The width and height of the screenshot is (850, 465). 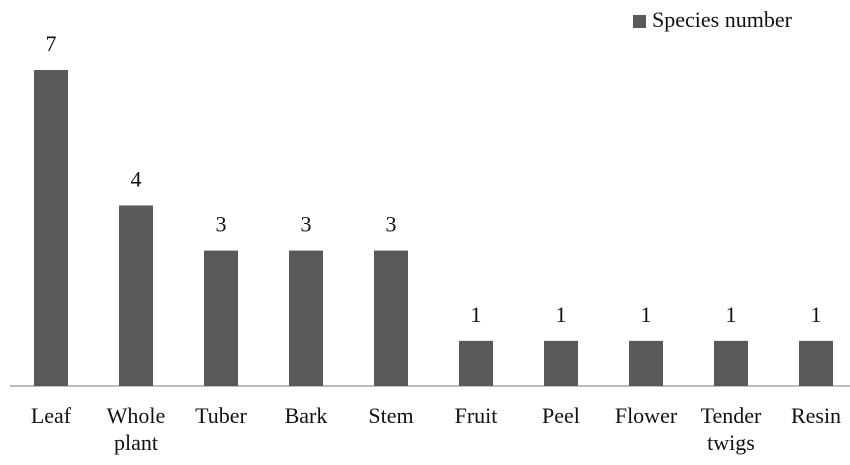 I want to click on x-tick-label: Fruit, so click(x=476, y=415).